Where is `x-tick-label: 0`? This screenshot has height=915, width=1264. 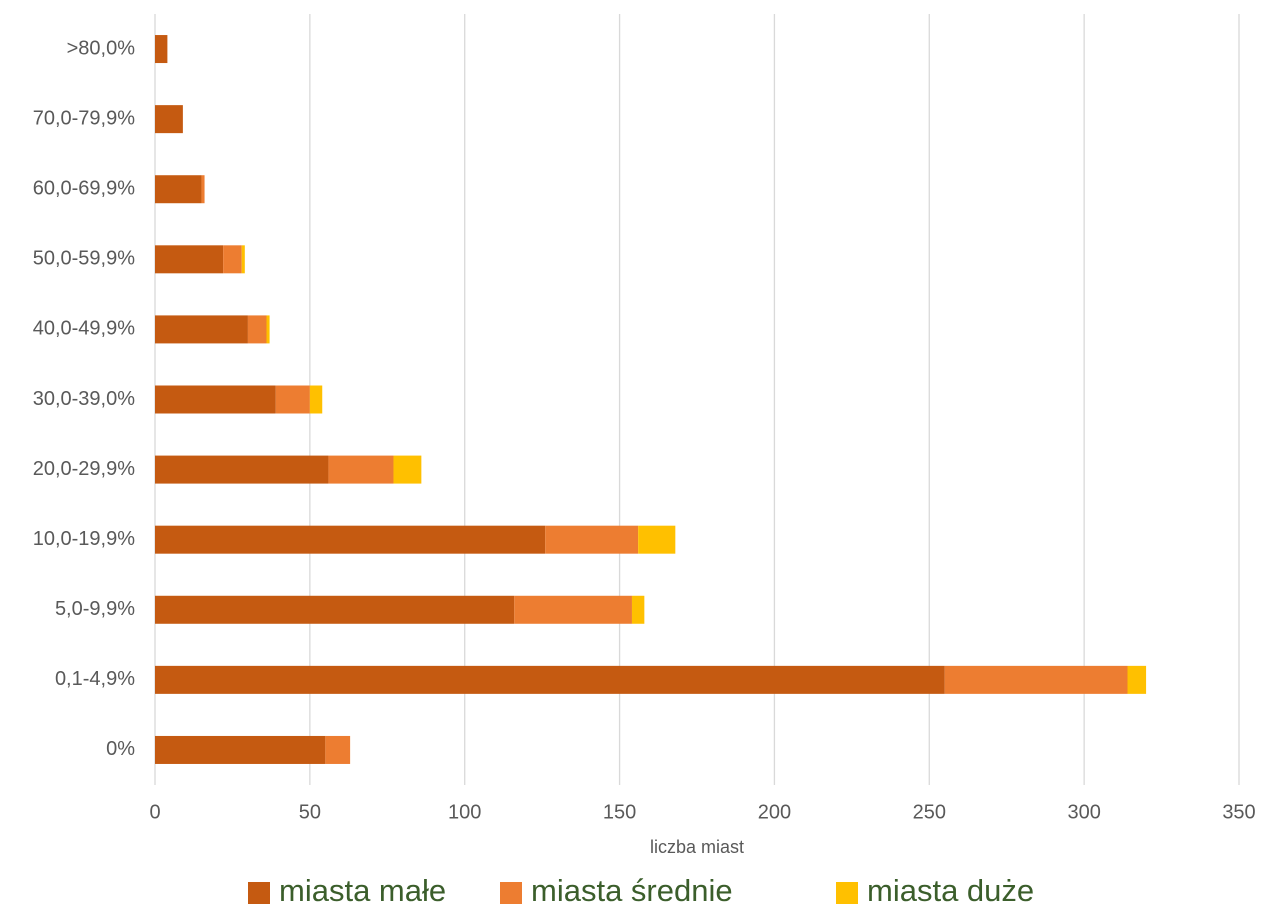 x-tick-label: 0 is located at coordinates (154, 812).